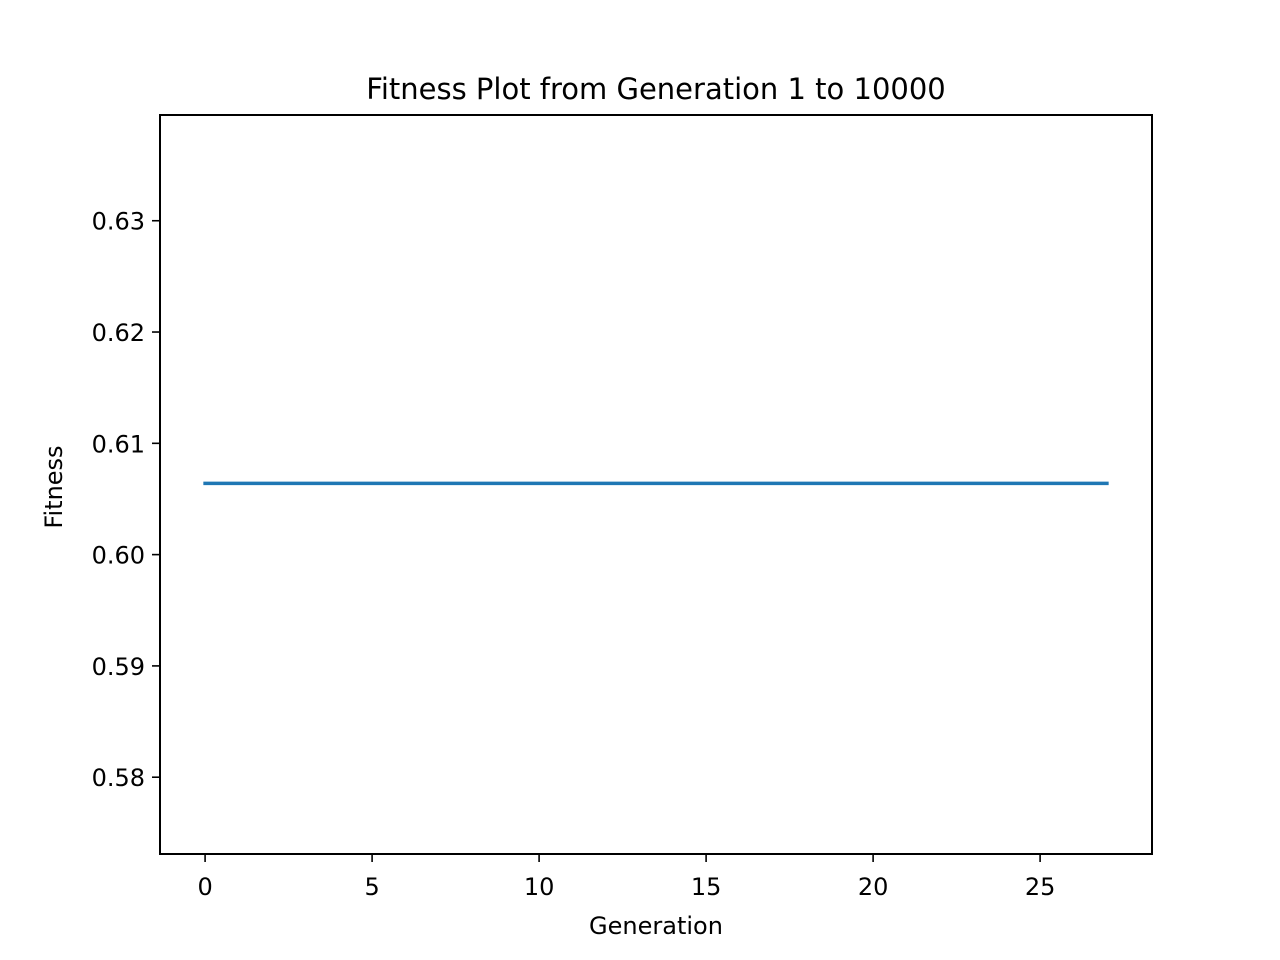 The height and width of the screenshot is (960, 1280). Describe the element at coordinates (54, 486) in the screenshot. I see `y-axis-label: Fitness` at that location.